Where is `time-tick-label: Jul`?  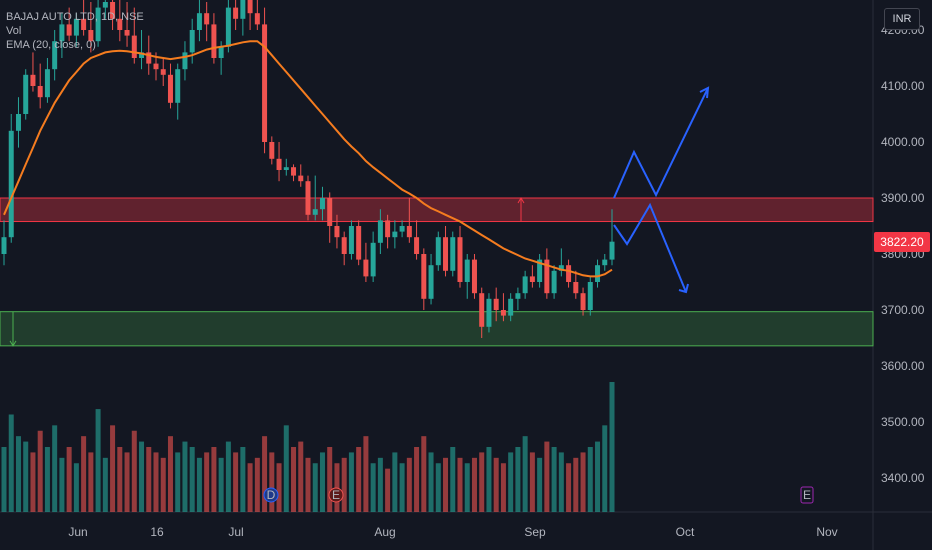 time-tick-label: Jul is located at coordinates (235, 532).